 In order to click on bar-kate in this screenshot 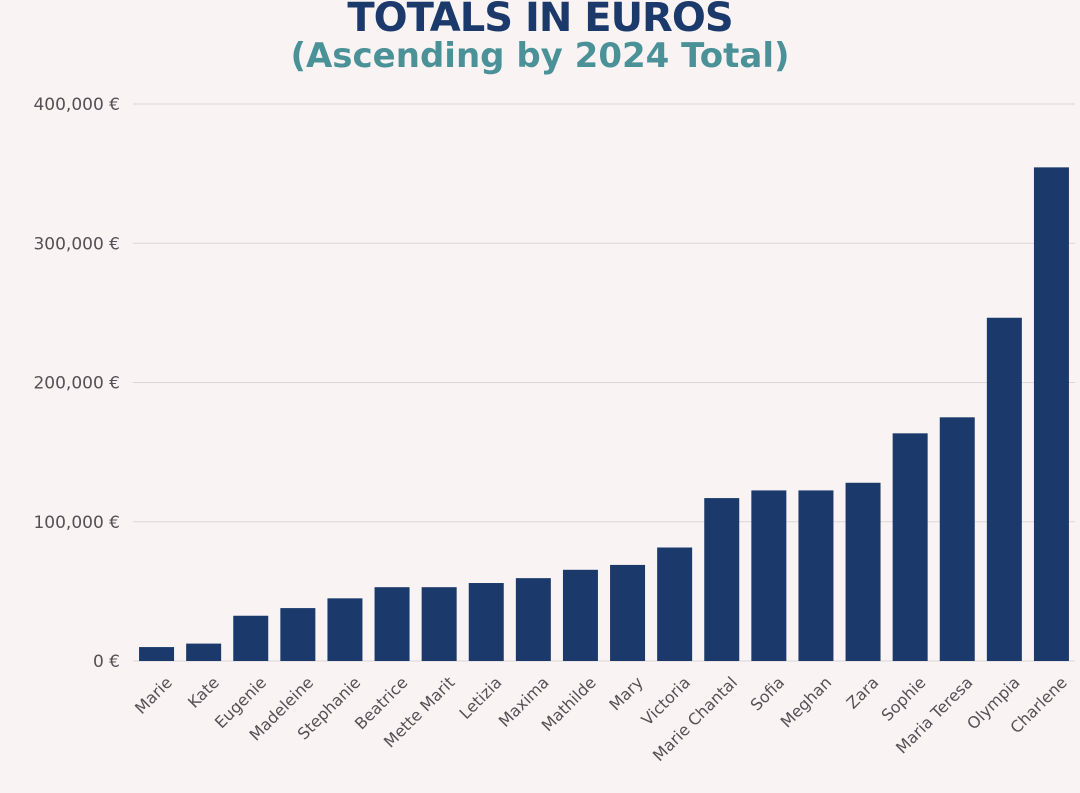, I will do `click(204, 652)`.